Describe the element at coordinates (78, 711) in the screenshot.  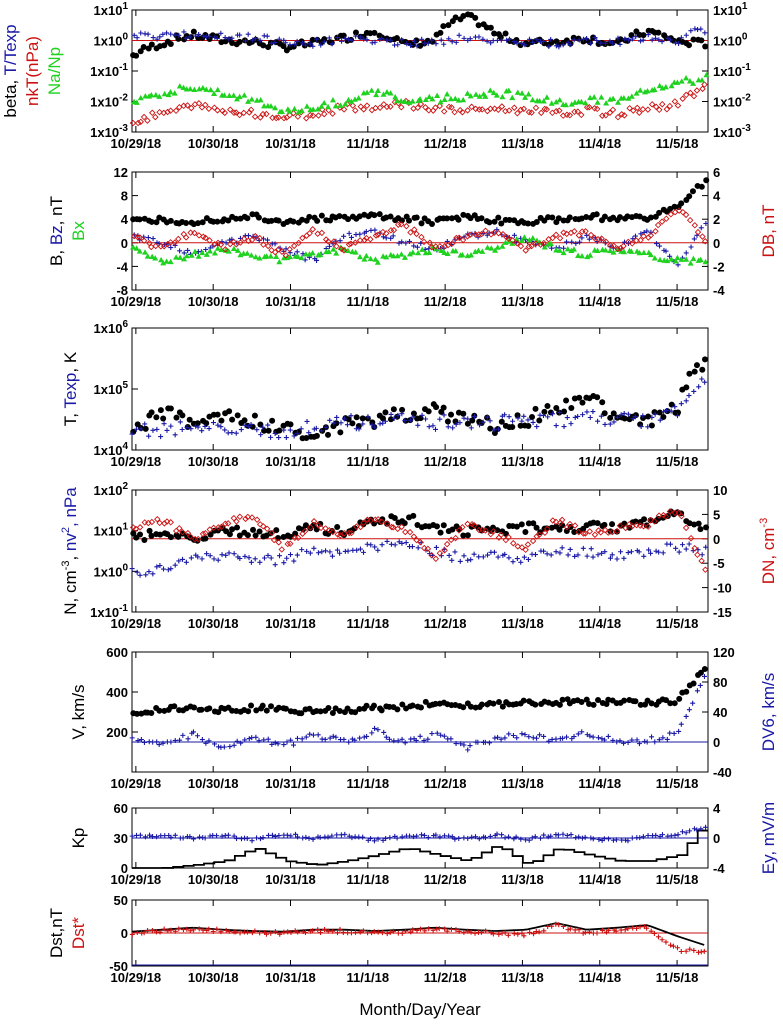
I see `y-axis-label-left: V, km/s` at that location.